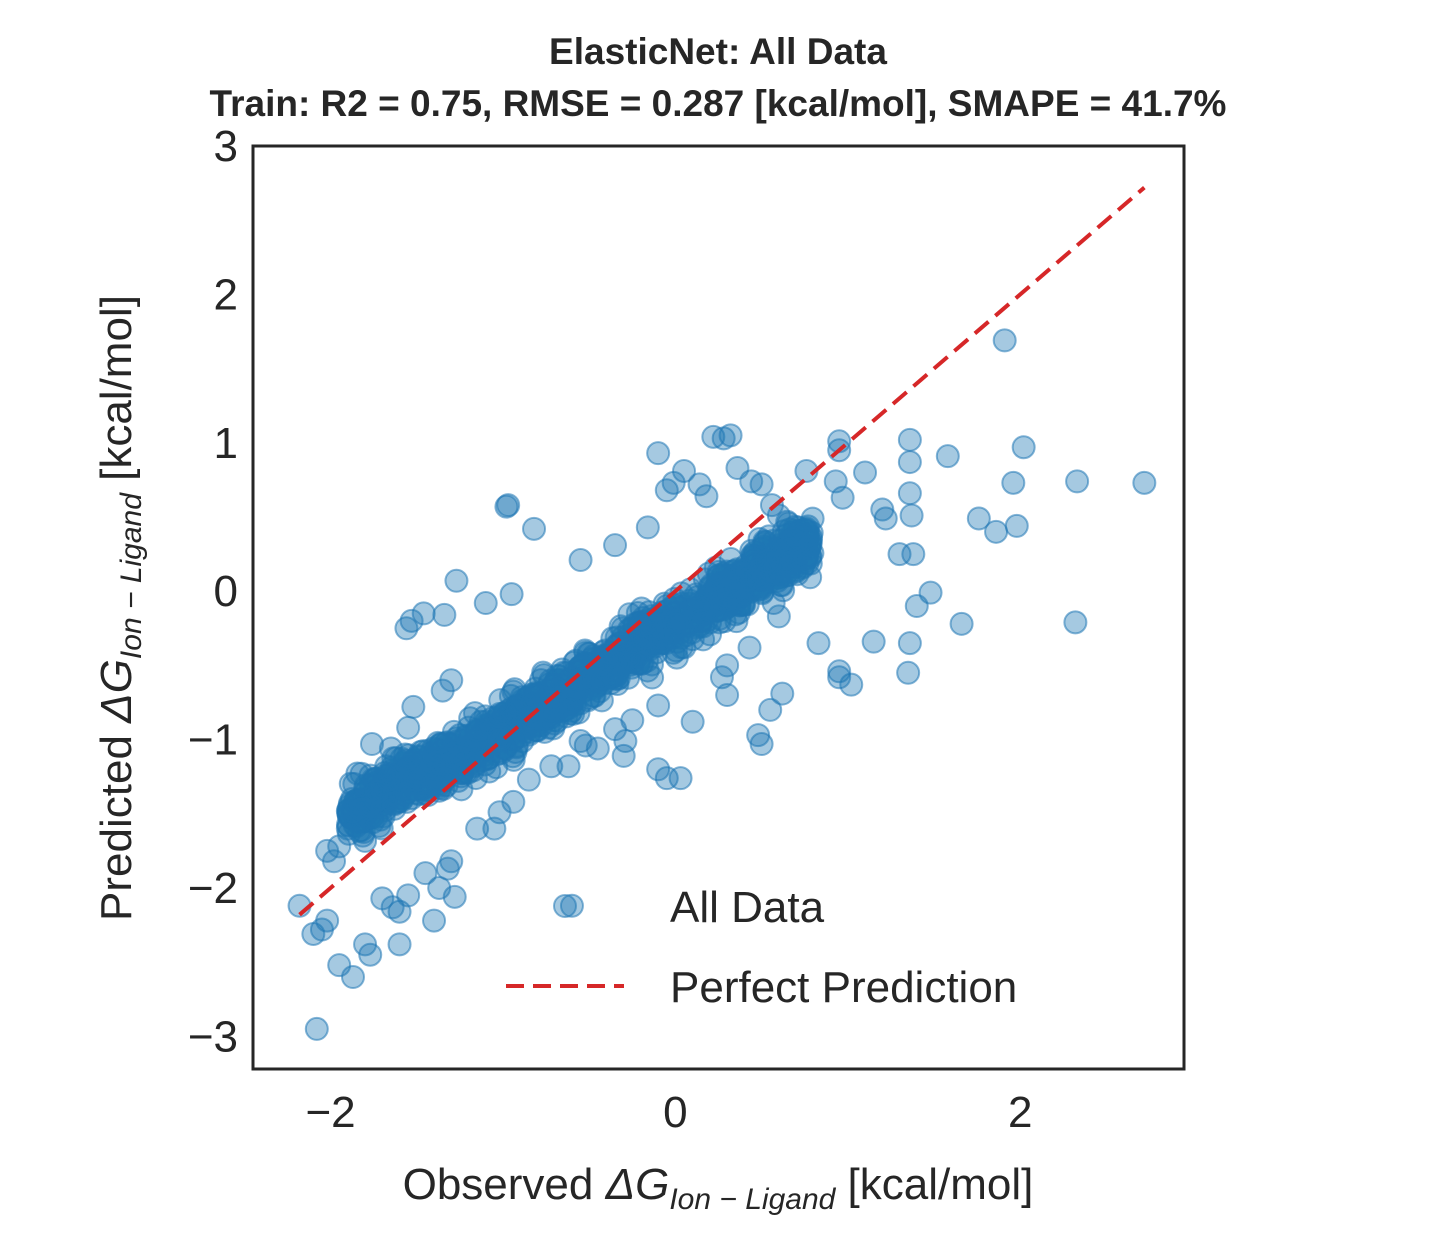 This screenshot has width=1434, height=1249. What do you see at coordinates (1020, 1112) in the screenshot?
I see `x-tick-label: 2` at bounding box center [1020, 1112].